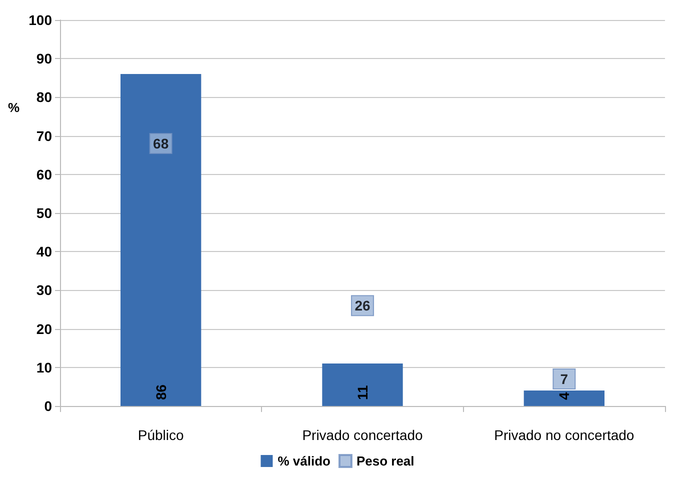 The image size is (675, 481). Describe the element at coordinates (564, 378) in the screenshot. I see `data-label: 7` at that location.